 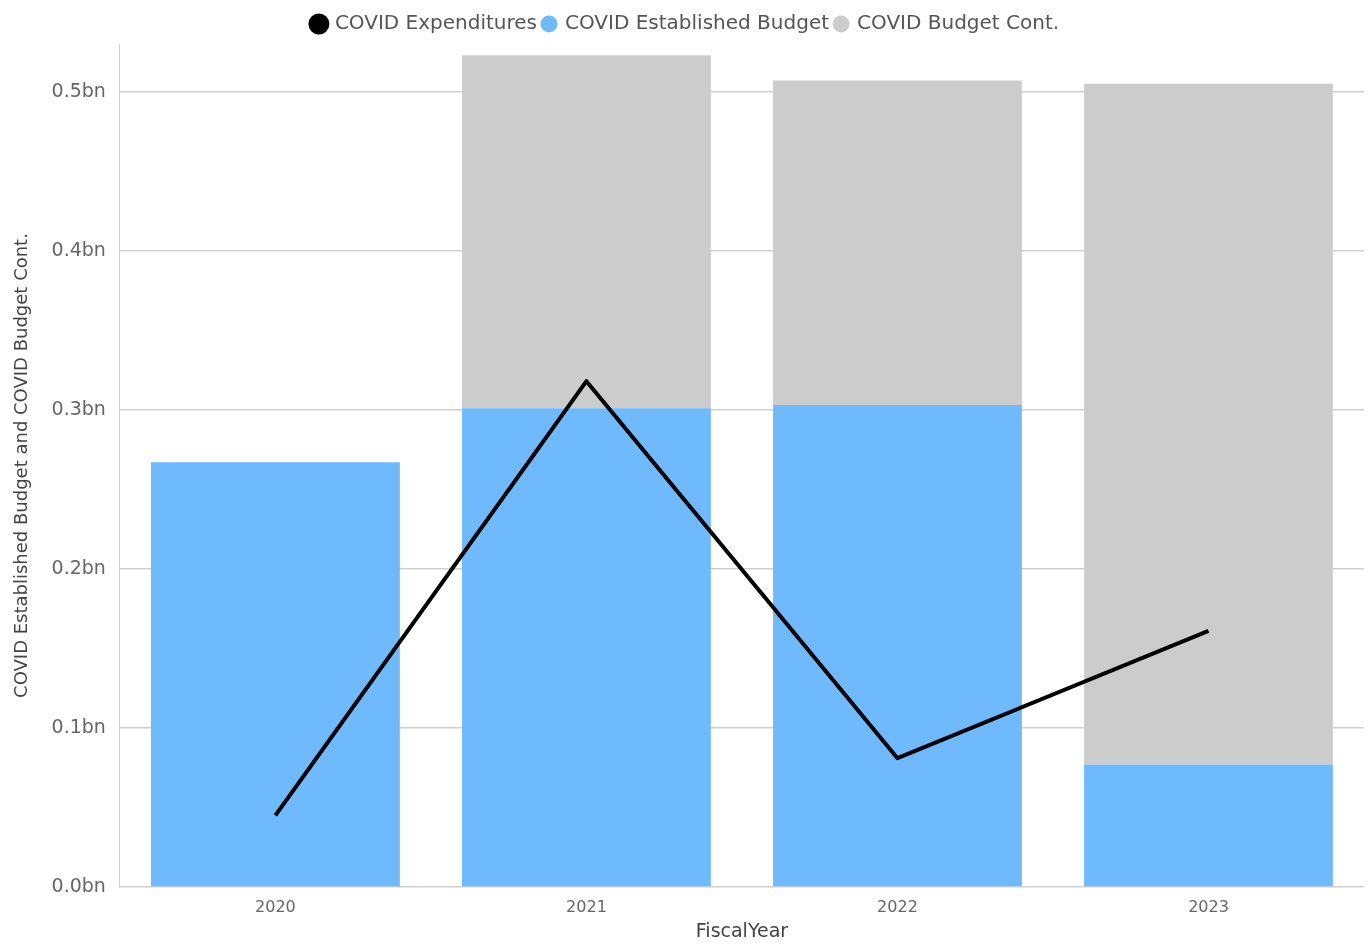 I want to click on x-tick-label: 2021, so click(x=586, y=906).